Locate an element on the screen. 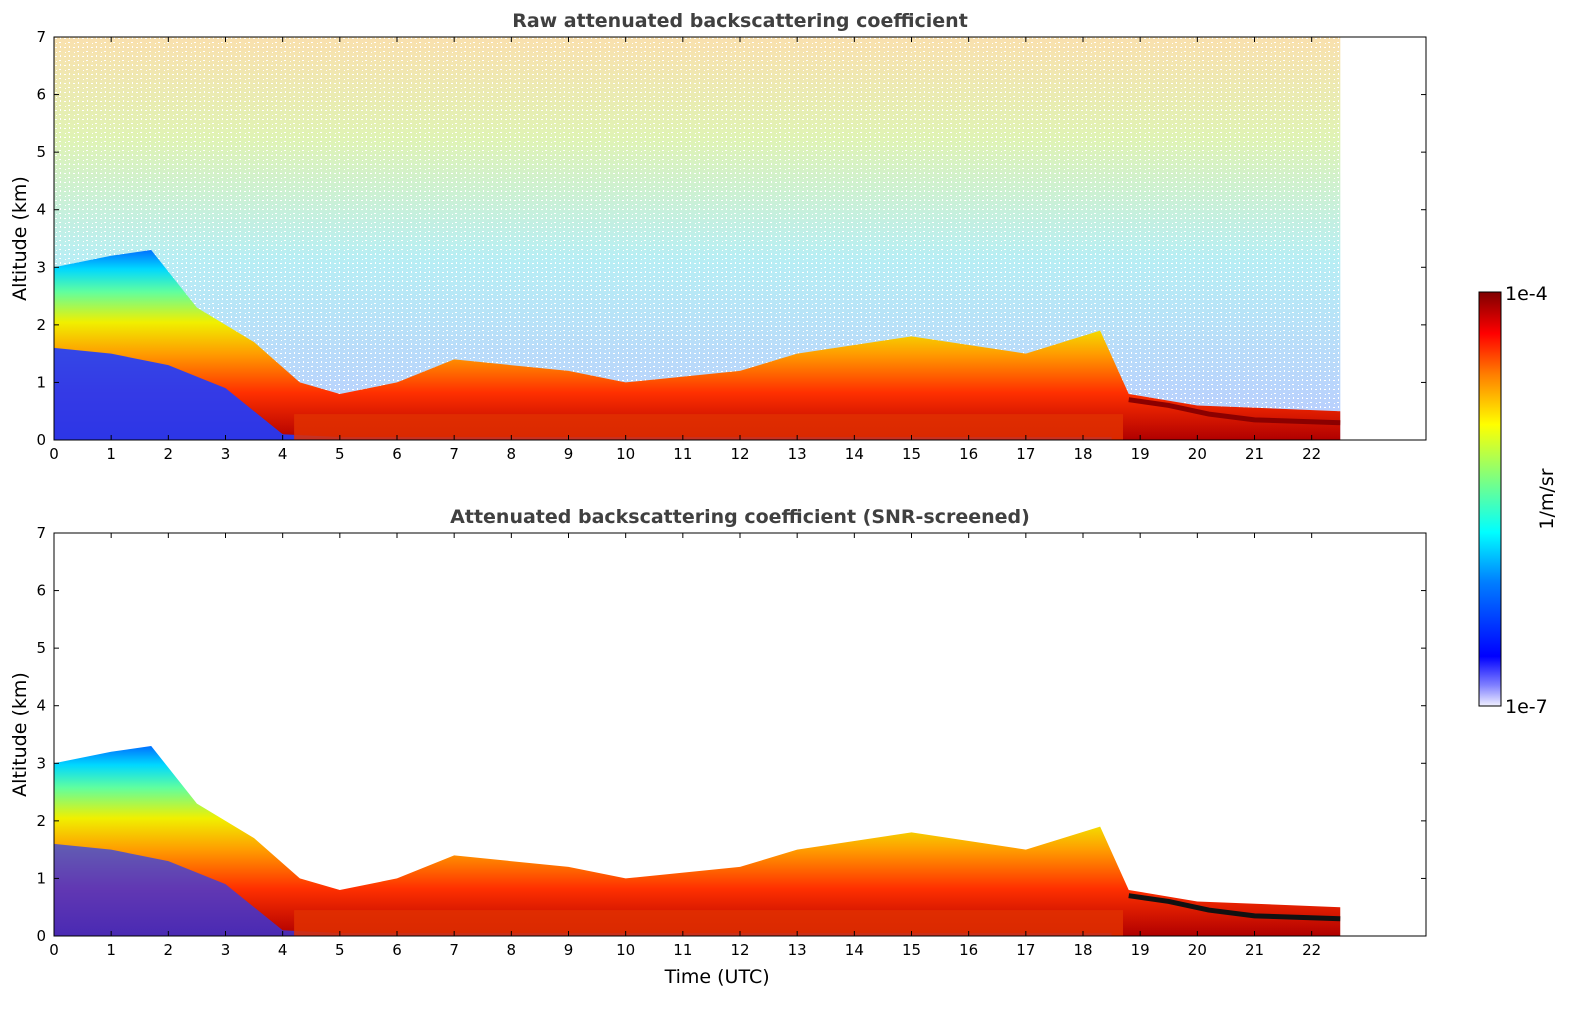  colorbar-gradient is located at coordinates (1490, 499).